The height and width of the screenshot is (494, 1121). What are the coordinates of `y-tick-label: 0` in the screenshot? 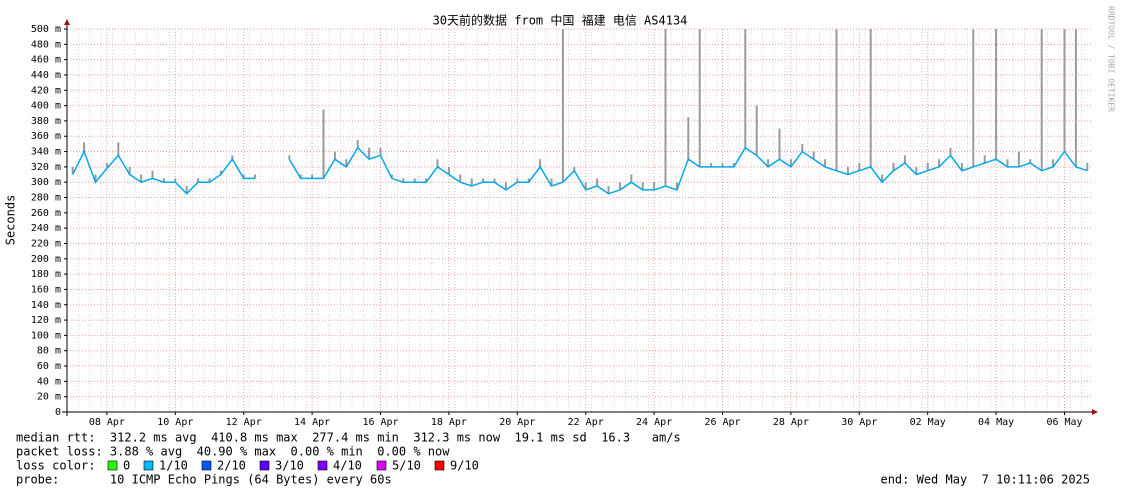 It's located at (58, 412).